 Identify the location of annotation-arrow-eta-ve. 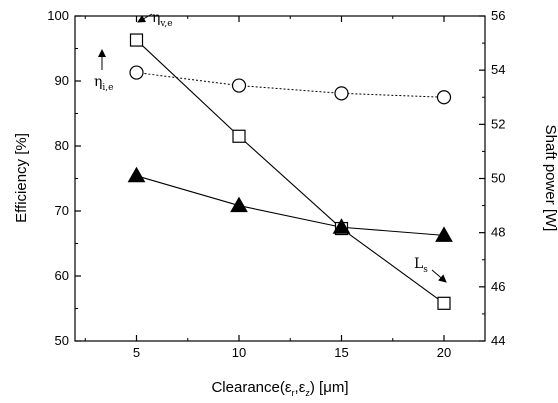
(145, 18).